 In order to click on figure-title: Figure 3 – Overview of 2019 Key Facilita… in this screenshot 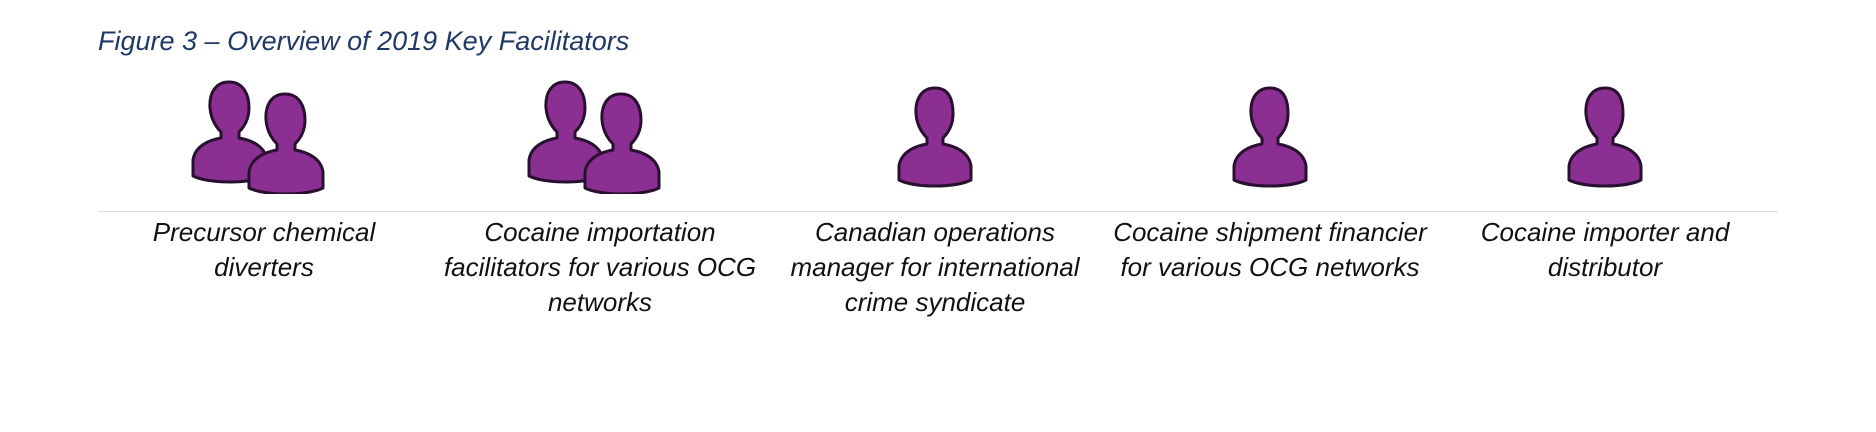, I will do `click(364, 41)`.